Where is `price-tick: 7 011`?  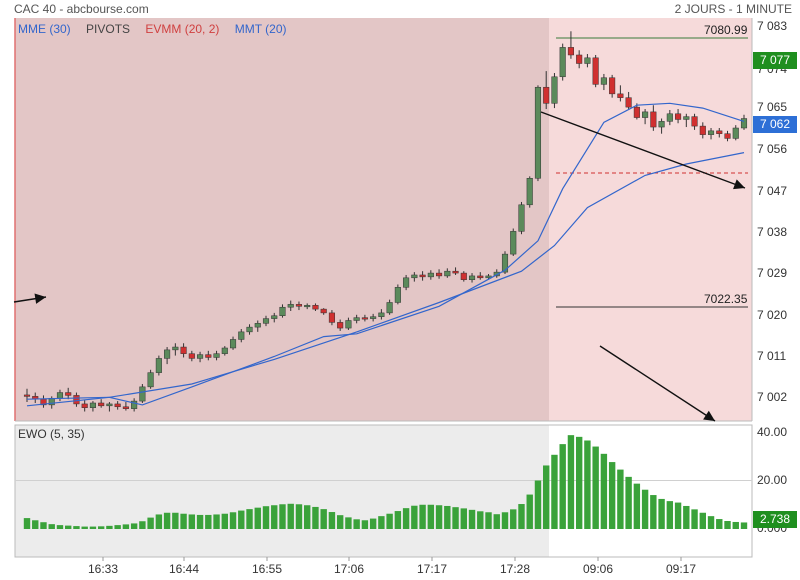
price-tick: 7 011 is located at coordinates (772, 356).